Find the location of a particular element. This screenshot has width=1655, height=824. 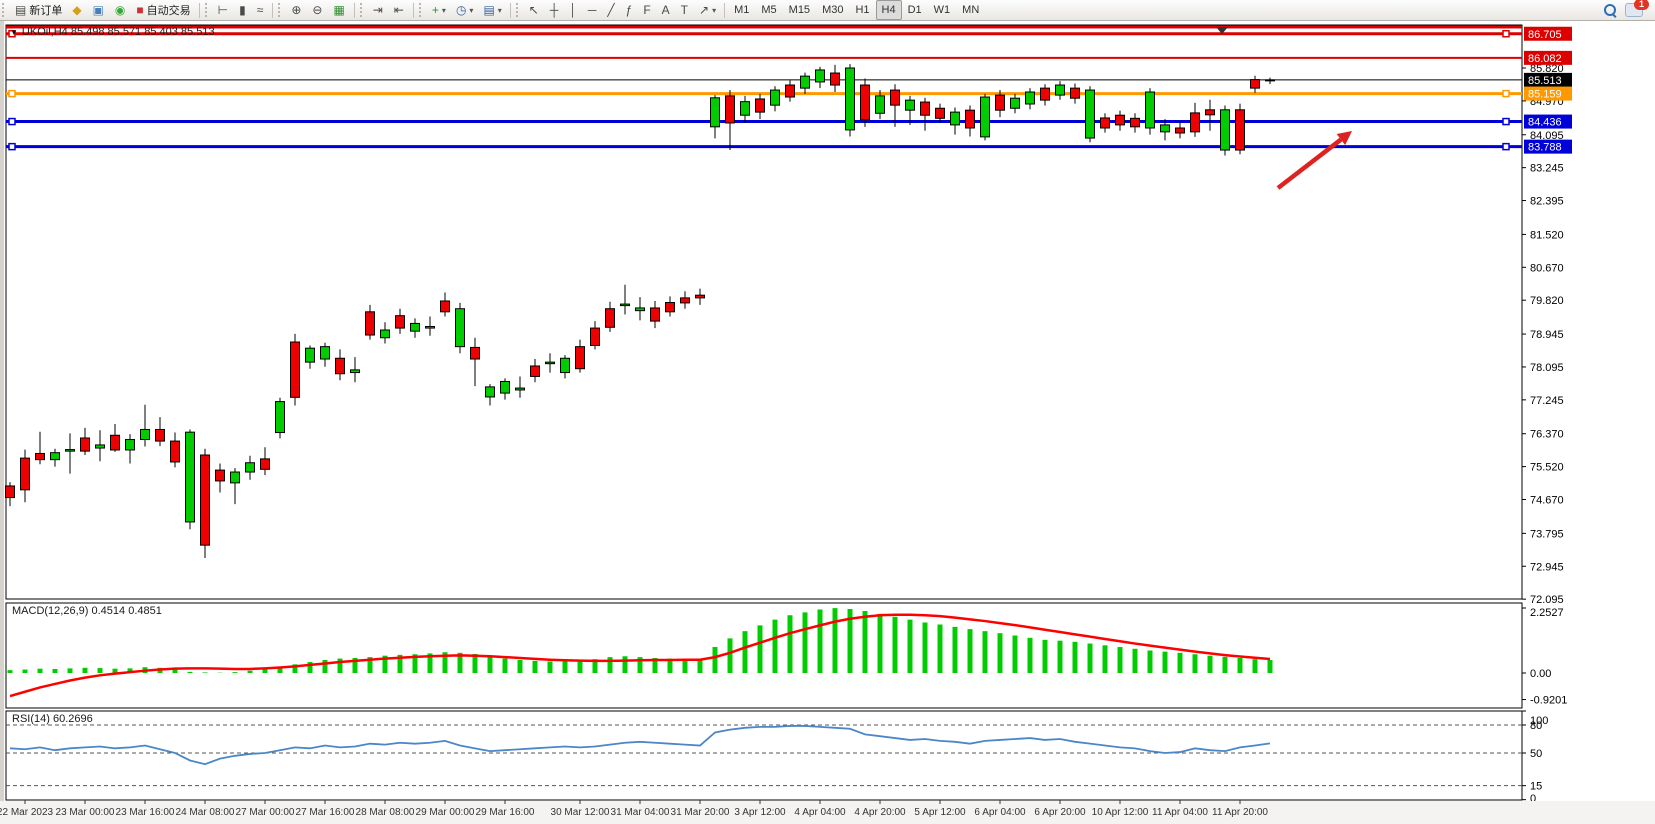

autotrading-button: ■ 自动交易 is located at coordinates (163, 10).